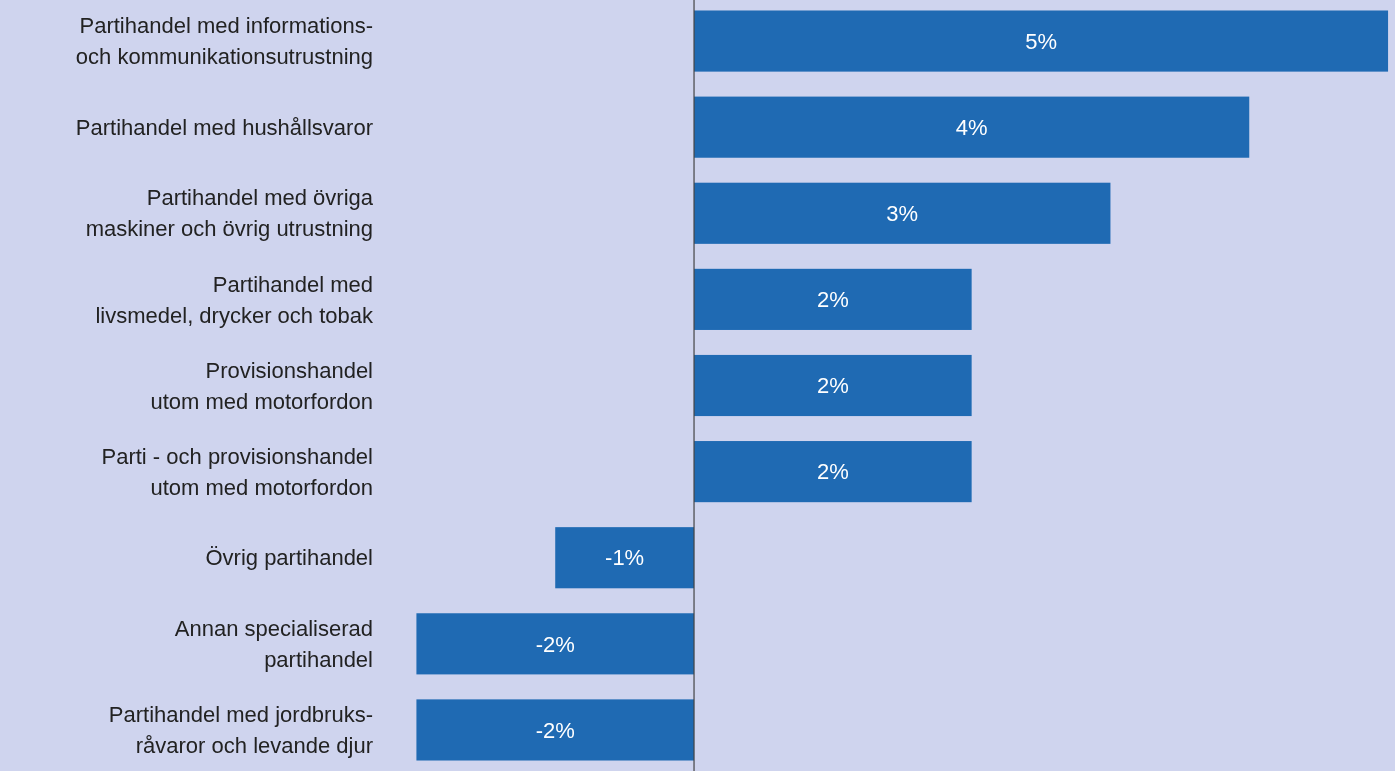  I want to click on y-tick-label: Partihandel med jordbruks- råvaror och levande djur, so click(240, 730).